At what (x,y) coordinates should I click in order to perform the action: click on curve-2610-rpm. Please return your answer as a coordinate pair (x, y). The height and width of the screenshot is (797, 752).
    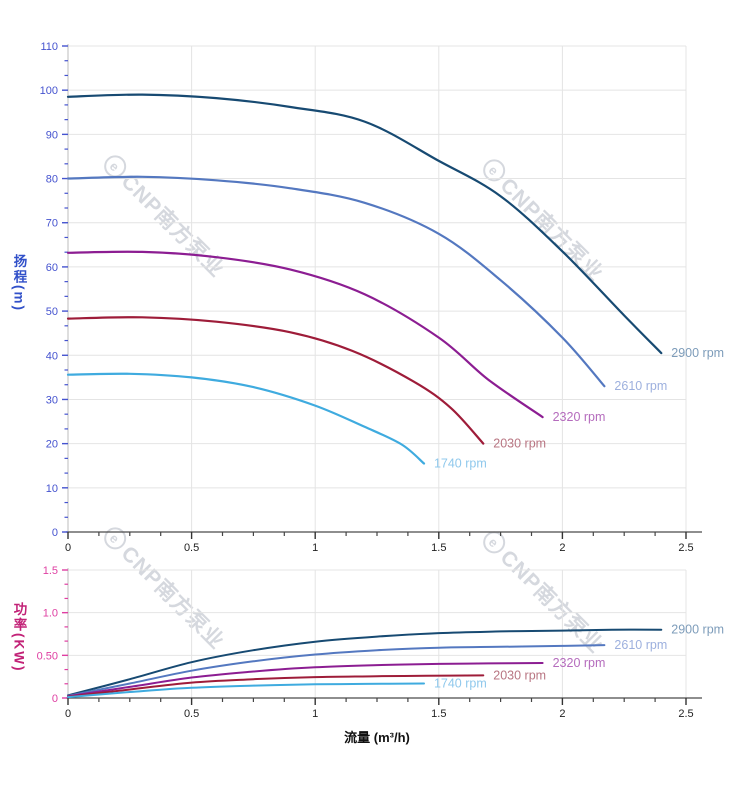
    Looking at the image, I should click on (336, 670).